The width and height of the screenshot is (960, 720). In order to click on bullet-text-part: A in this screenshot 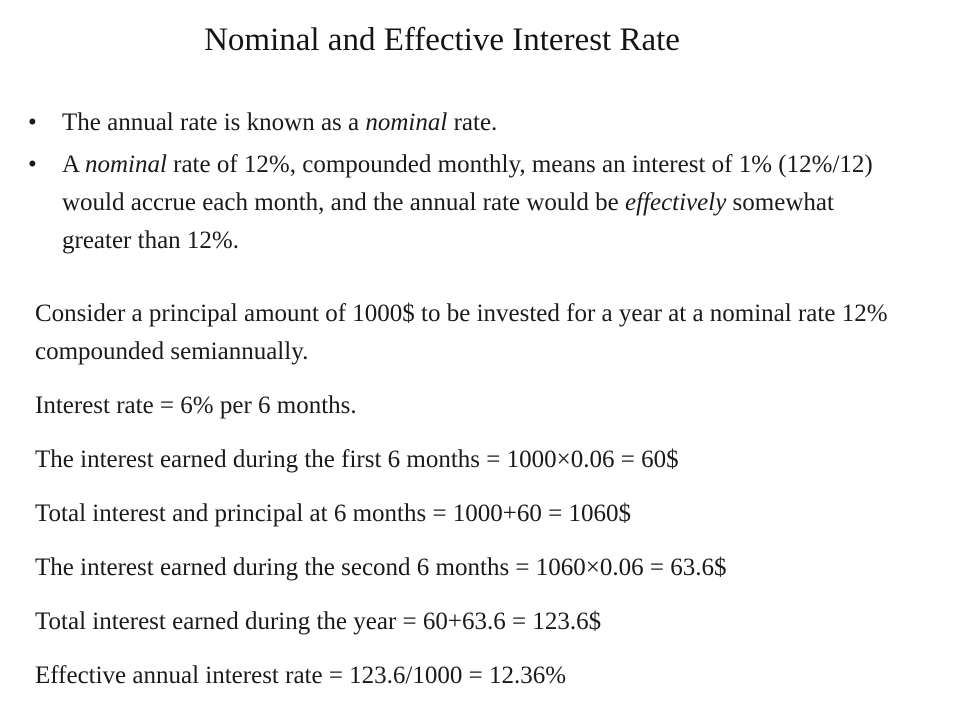, I will do `click(73, 164)`.